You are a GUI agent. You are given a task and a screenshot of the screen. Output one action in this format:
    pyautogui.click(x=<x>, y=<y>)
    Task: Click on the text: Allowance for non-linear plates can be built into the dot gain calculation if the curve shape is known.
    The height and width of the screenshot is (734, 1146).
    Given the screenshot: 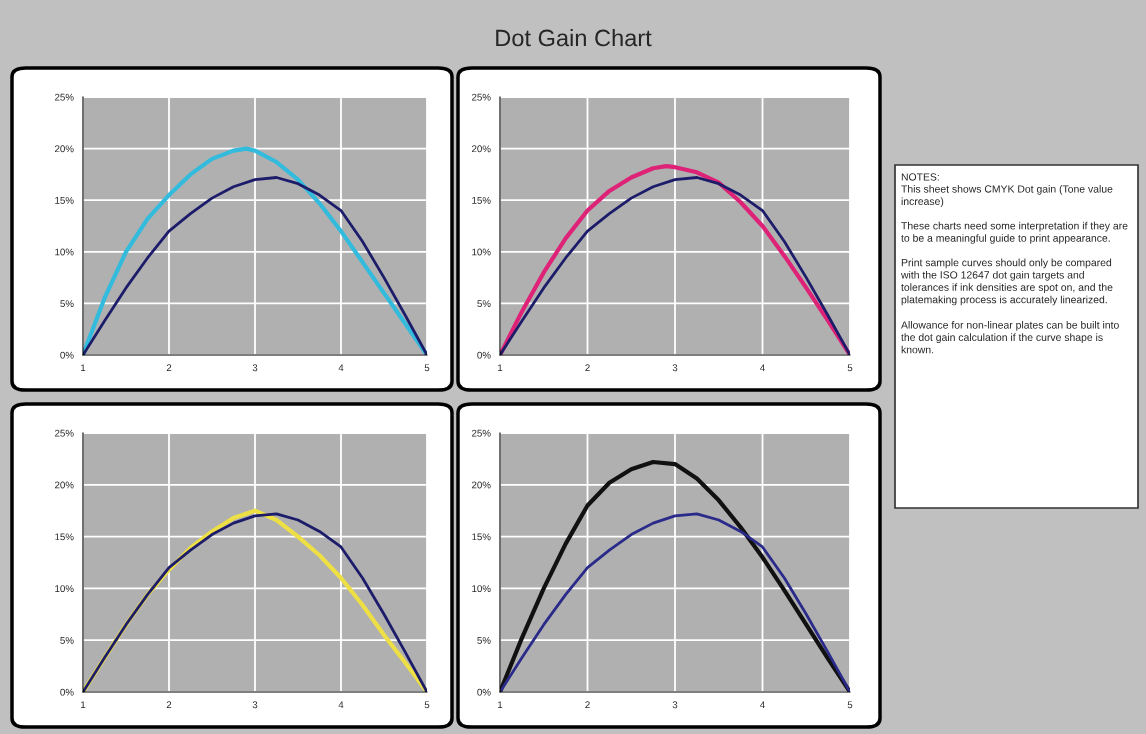 What is the action you would take?
    pyautogui.click(x=1010, y=337)
    